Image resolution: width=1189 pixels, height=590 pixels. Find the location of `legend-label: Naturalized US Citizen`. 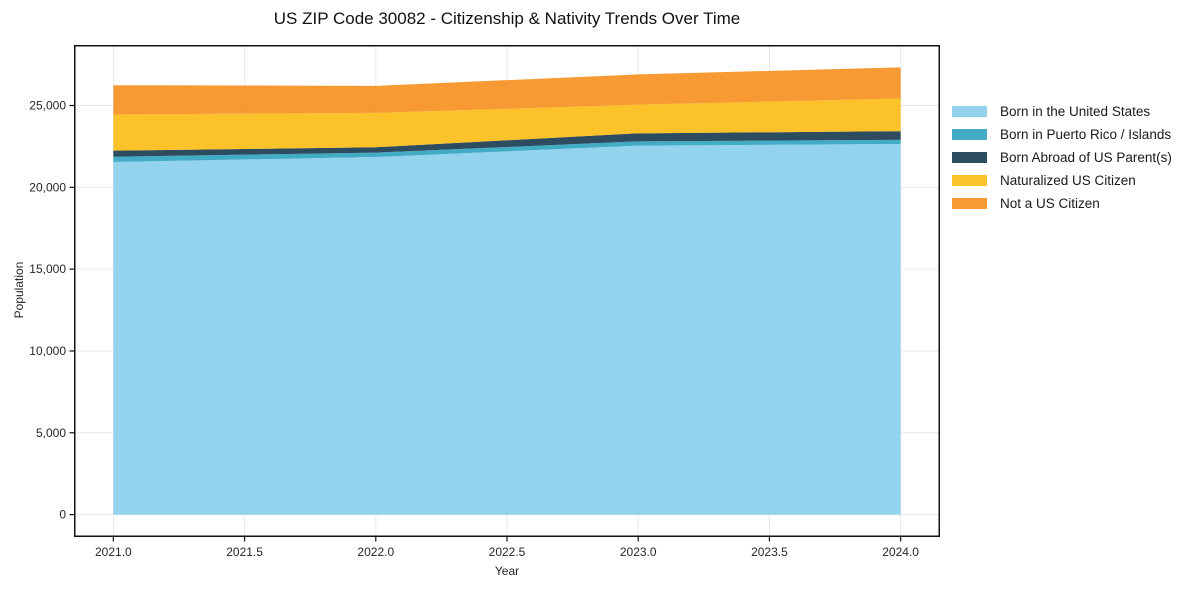

legend-label: Naturalized US Citizen is located at coordinates (1068, 180).